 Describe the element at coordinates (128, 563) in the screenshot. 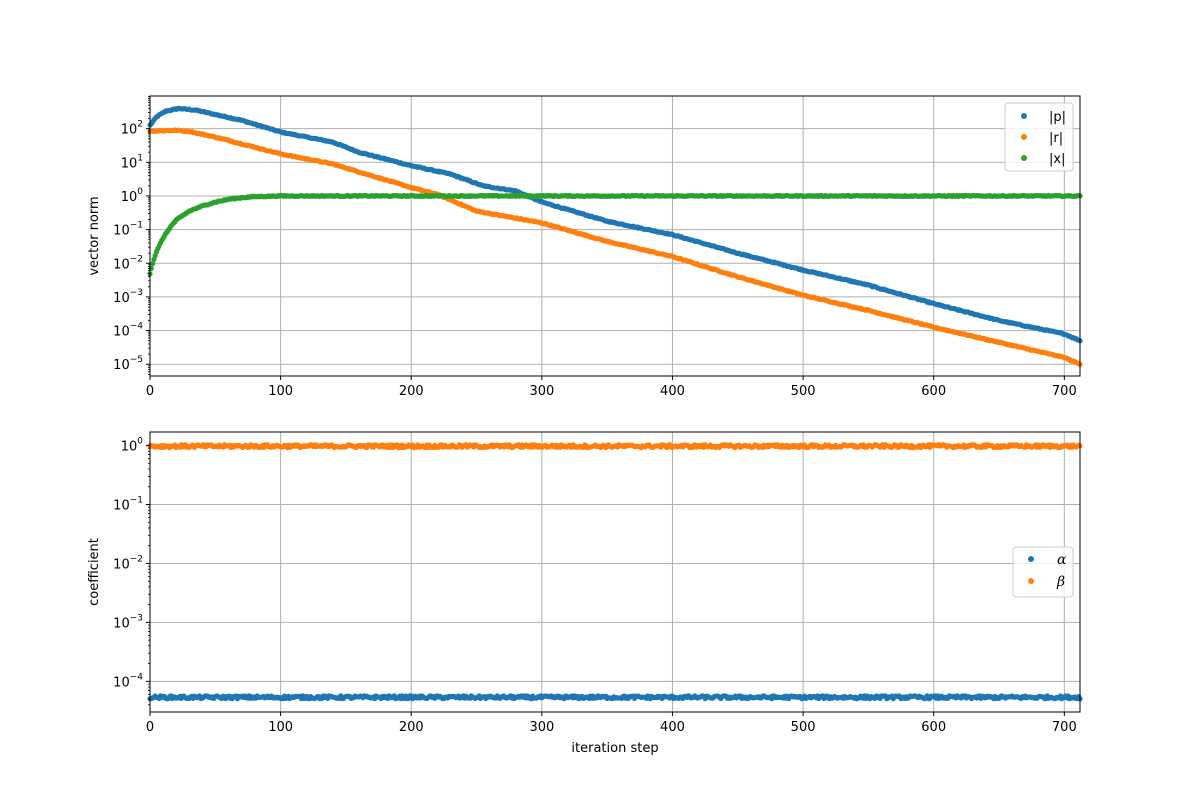

I see `bottom-y-tick-label: 10⁻²` at that location.